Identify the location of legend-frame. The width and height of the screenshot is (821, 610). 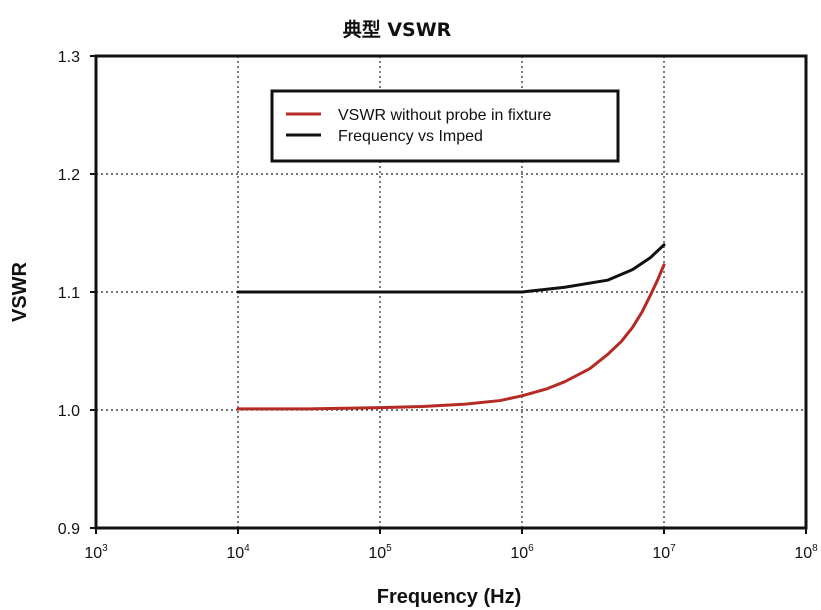
(445, 126).